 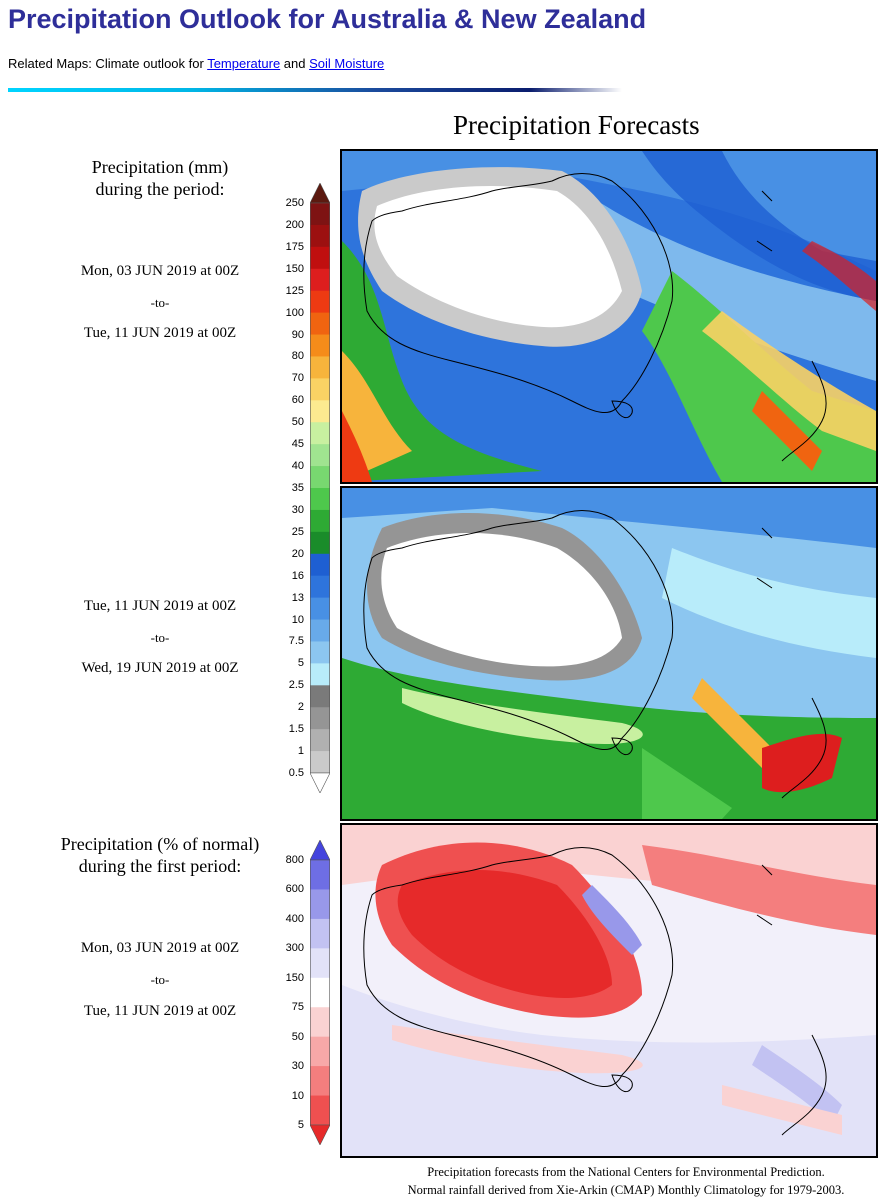 What do you see at coordinates (295, 63) in the screenshot?
I see `related-and: and` at bounding box center [295, 63].